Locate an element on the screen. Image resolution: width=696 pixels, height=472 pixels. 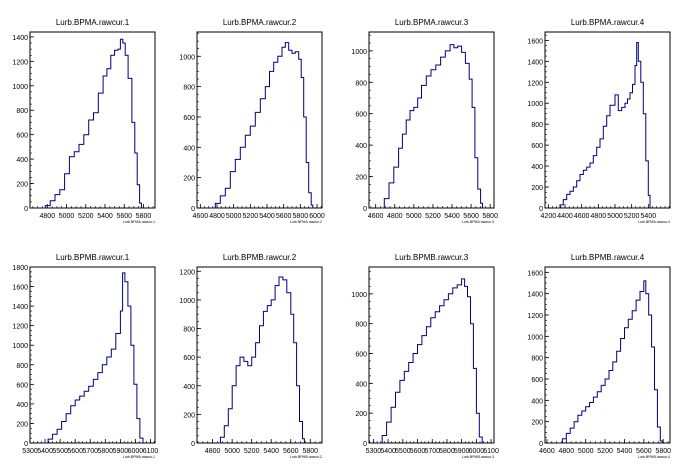
x-tick-label: 6100 is located at coordinates (151, 451).